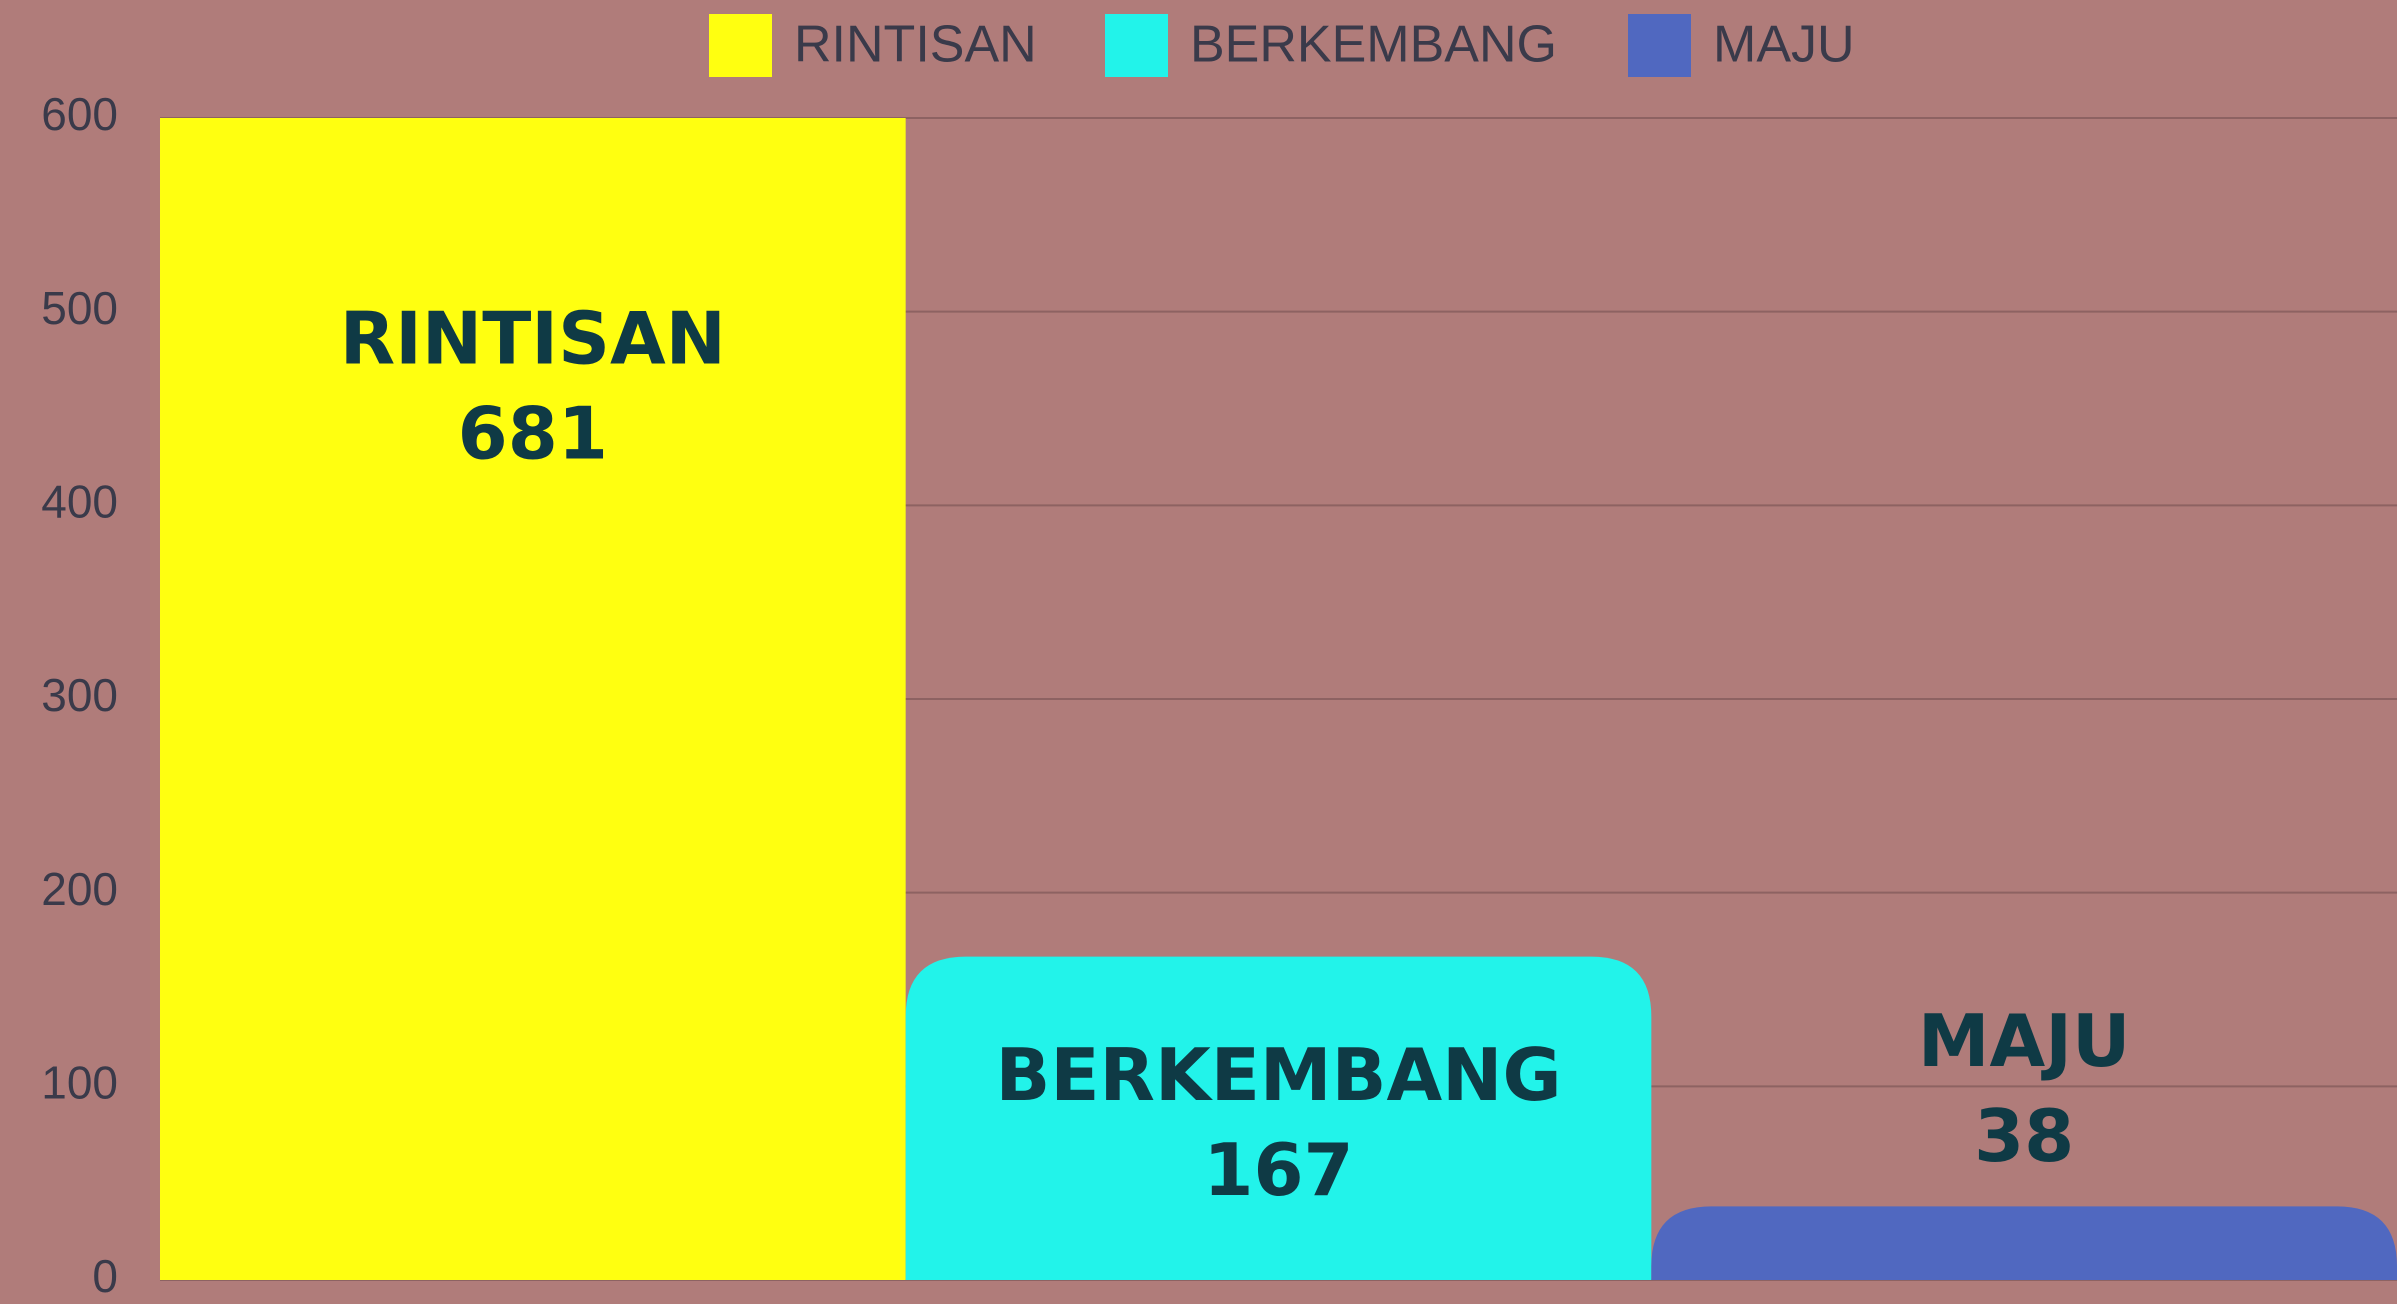 The width and height of the screenshot is (2397, 1304). What do you see at coordinates (533, 434) in the screenshot?
I see `bar-value-label: 681` at bounding box center [533, 434].